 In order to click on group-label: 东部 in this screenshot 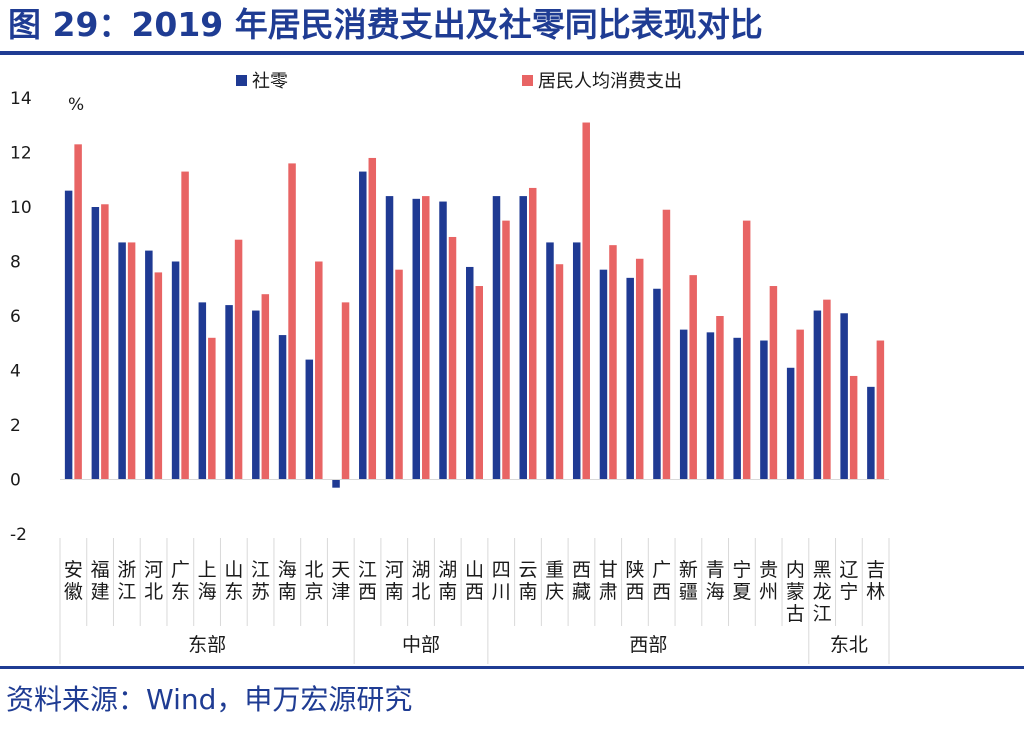, I will do `click(207, 645)`.